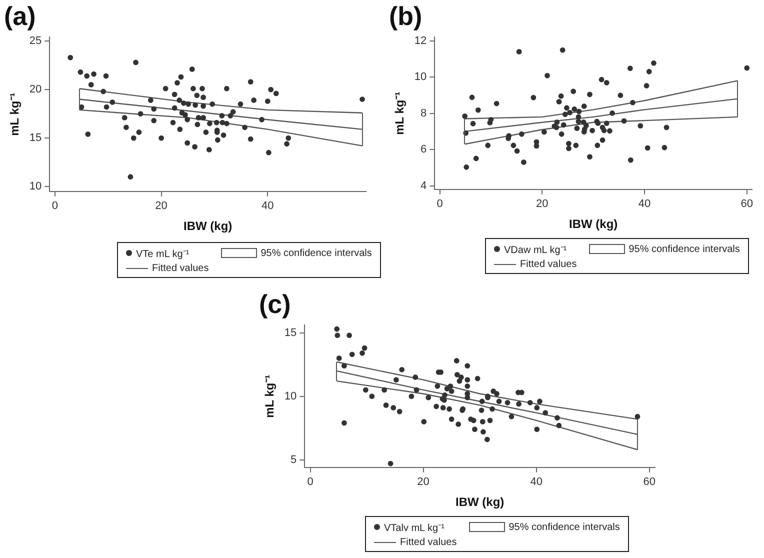  Describe the element at coordinates (35, 41) in the screenshot. I see `y-tick-label: 25` at that location.